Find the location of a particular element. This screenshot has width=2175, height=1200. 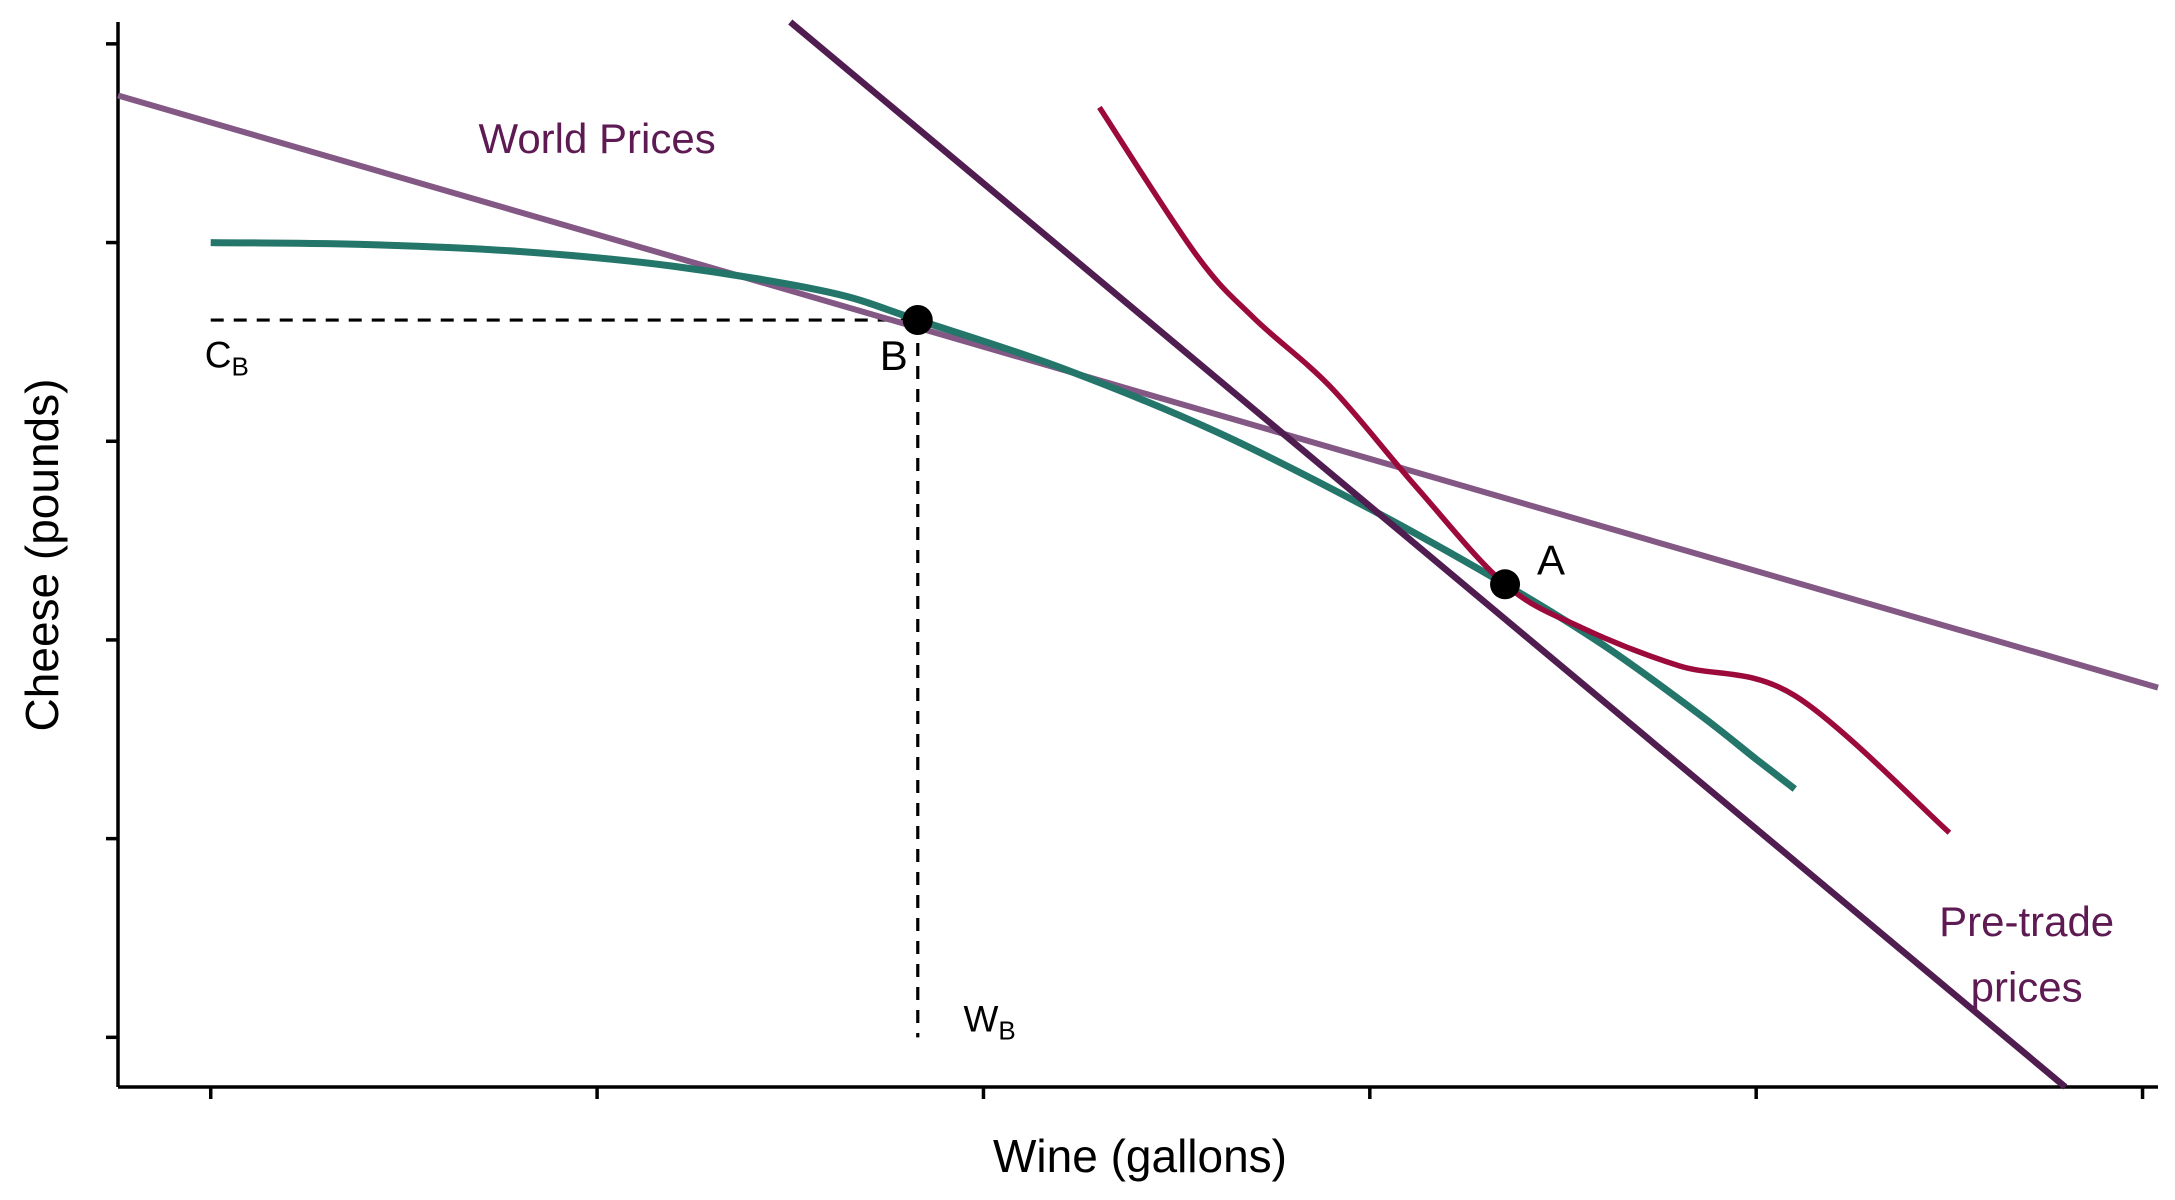

x-axis-title: Wine (gallons) is located at coordinates (1140, 1156).